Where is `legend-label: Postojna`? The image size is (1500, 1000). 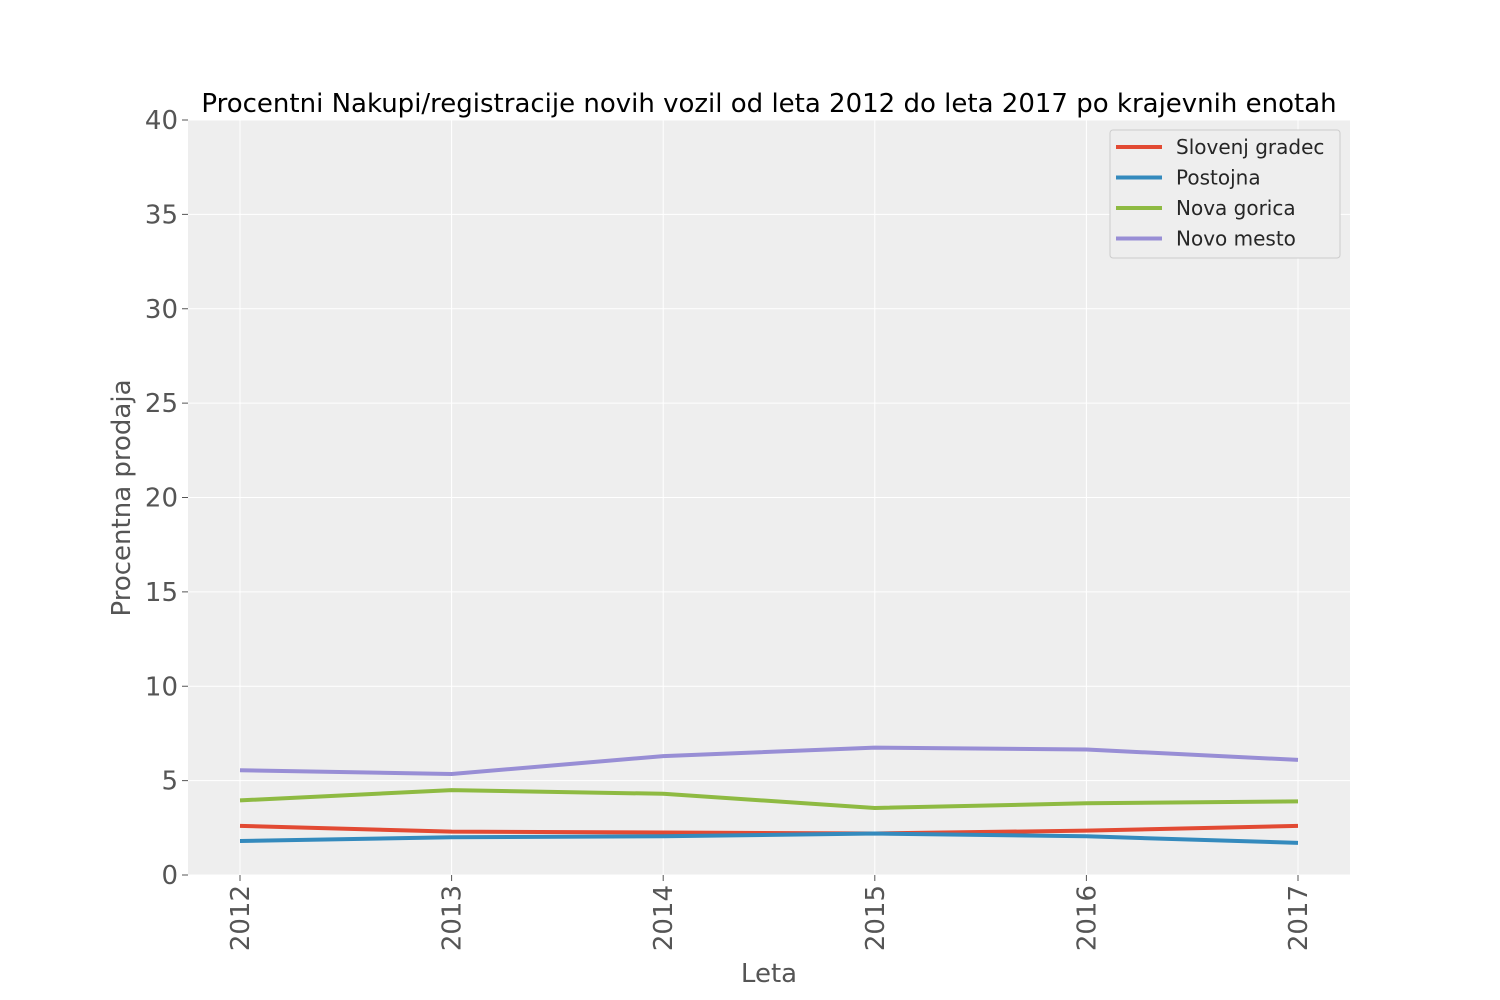 legend-label: Postojna is located at coordinates (1218, 178).